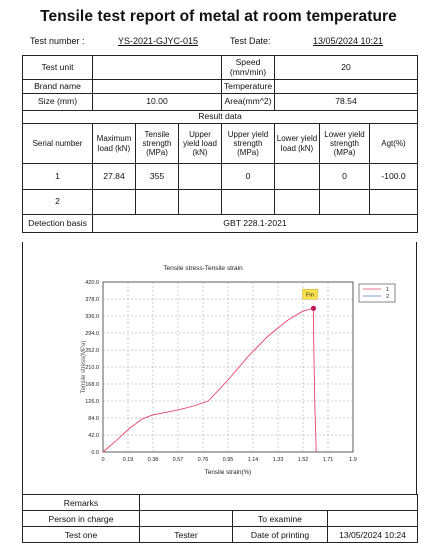  What do you see at coordinates (178, 460) in the screenshot?
I see `x-tick-label: 0.57` at bounding box center [178, 460].